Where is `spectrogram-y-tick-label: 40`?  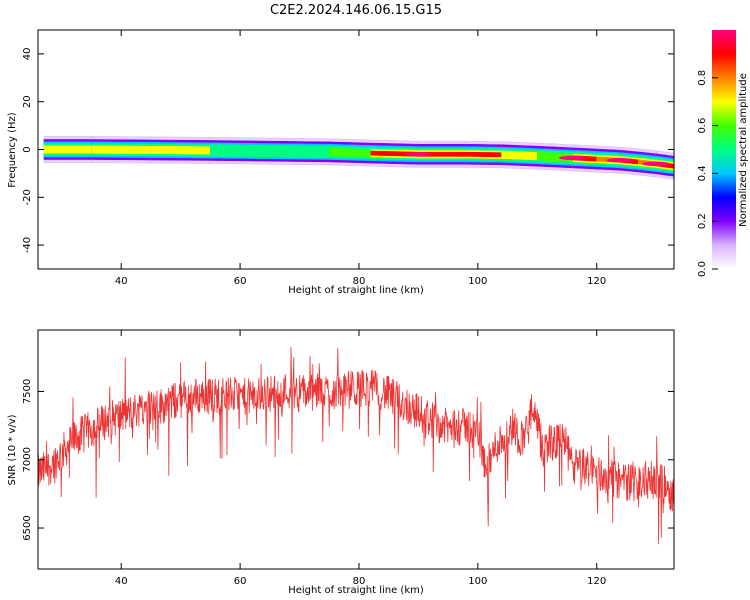 spectrogram-y-tick-label: 40 is located at coordinates (27, 54).